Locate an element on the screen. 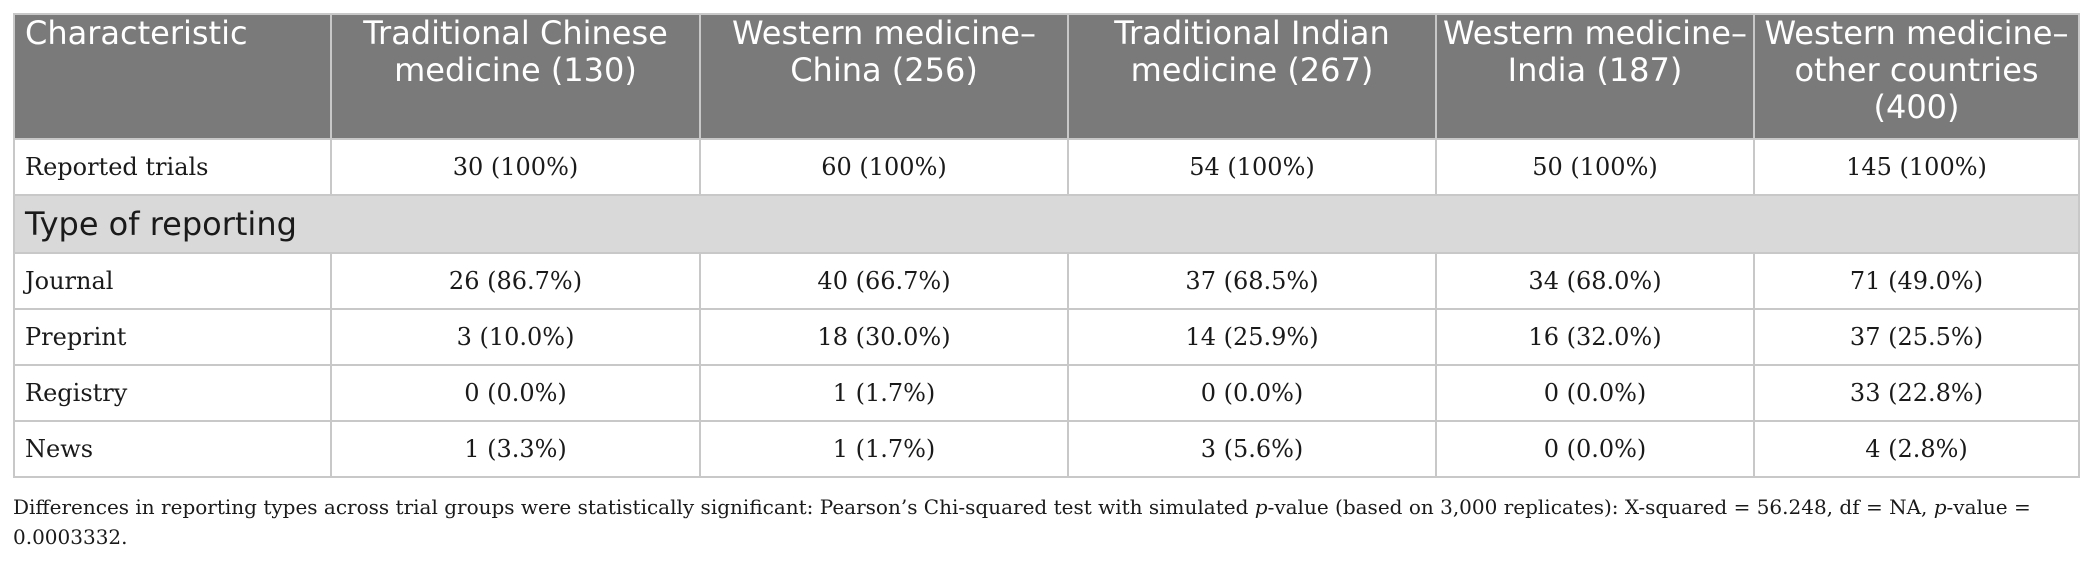 This screenshot has width=2091, height=577. table-cell: 30 (100%) is located at coordinates (515, 167).